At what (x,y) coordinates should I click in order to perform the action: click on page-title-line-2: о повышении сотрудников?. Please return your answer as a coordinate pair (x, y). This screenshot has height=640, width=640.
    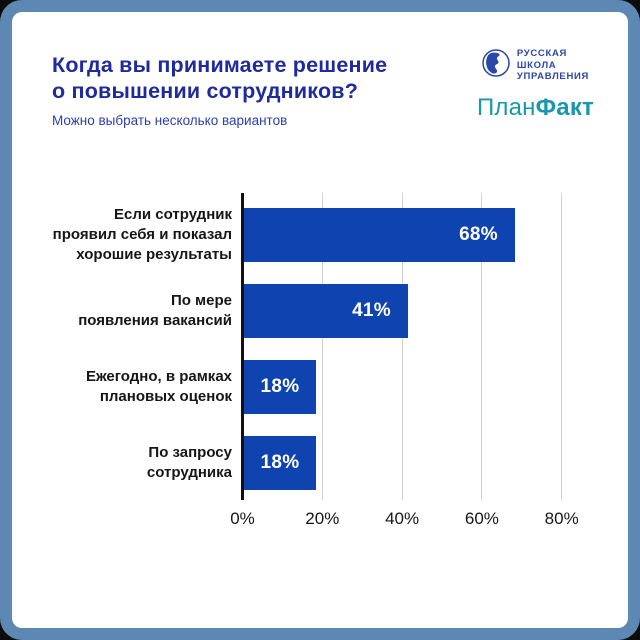
    Looking at the image, I should click on (205, 91).